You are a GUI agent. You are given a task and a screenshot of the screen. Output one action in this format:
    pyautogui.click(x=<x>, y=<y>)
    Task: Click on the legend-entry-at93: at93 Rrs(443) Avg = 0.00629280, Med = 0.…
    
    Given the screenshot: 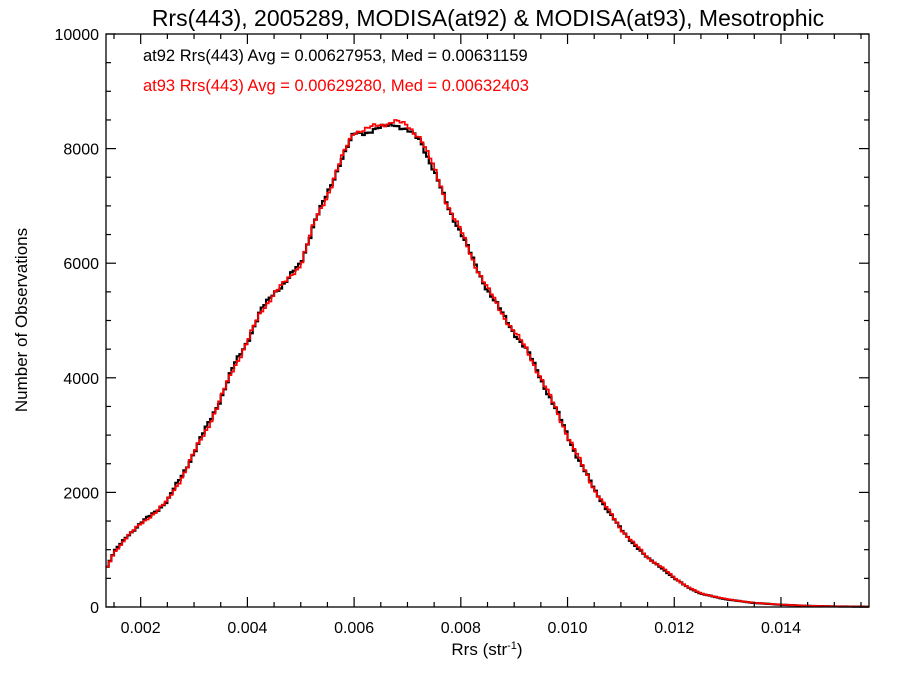 What is the action you would take?
    pyautogui.click(x=336, y=86)
    